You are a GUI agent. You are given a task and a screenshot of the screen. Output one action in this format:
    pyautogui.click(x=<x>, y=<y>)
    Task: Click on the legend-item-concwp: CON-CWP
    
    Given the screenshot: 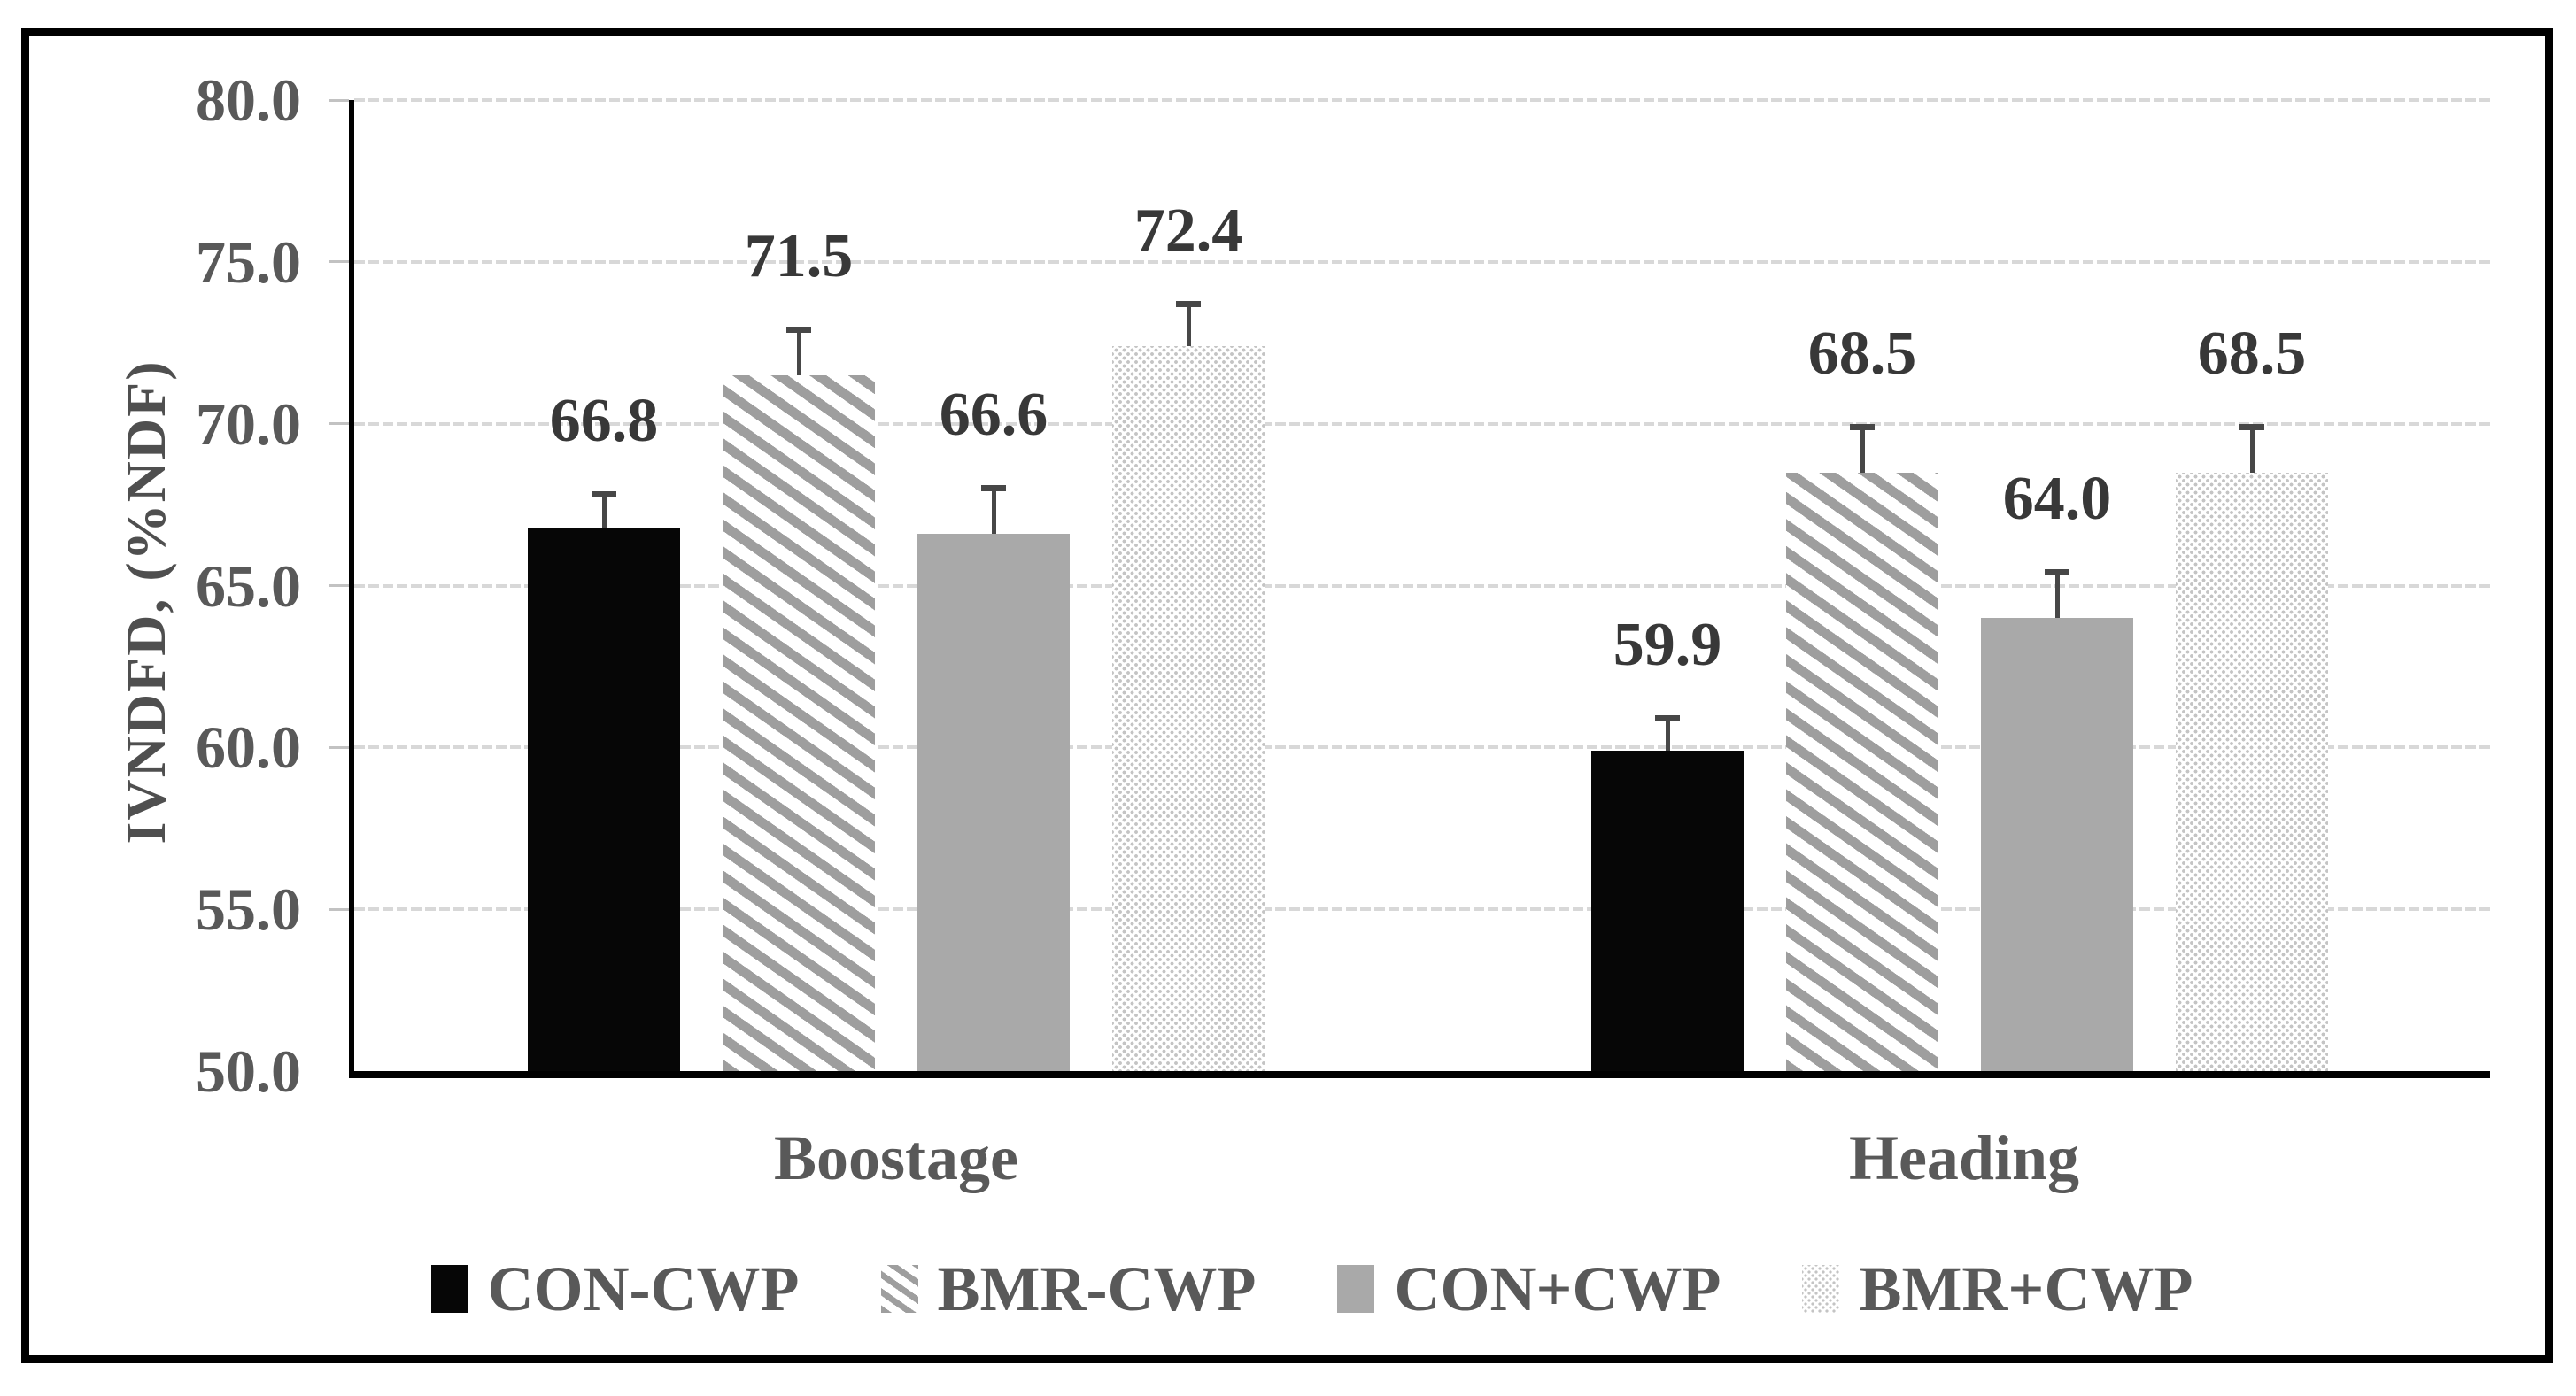 What is the action you would take?
    pyautogui.click(x=615, y=1288)
    